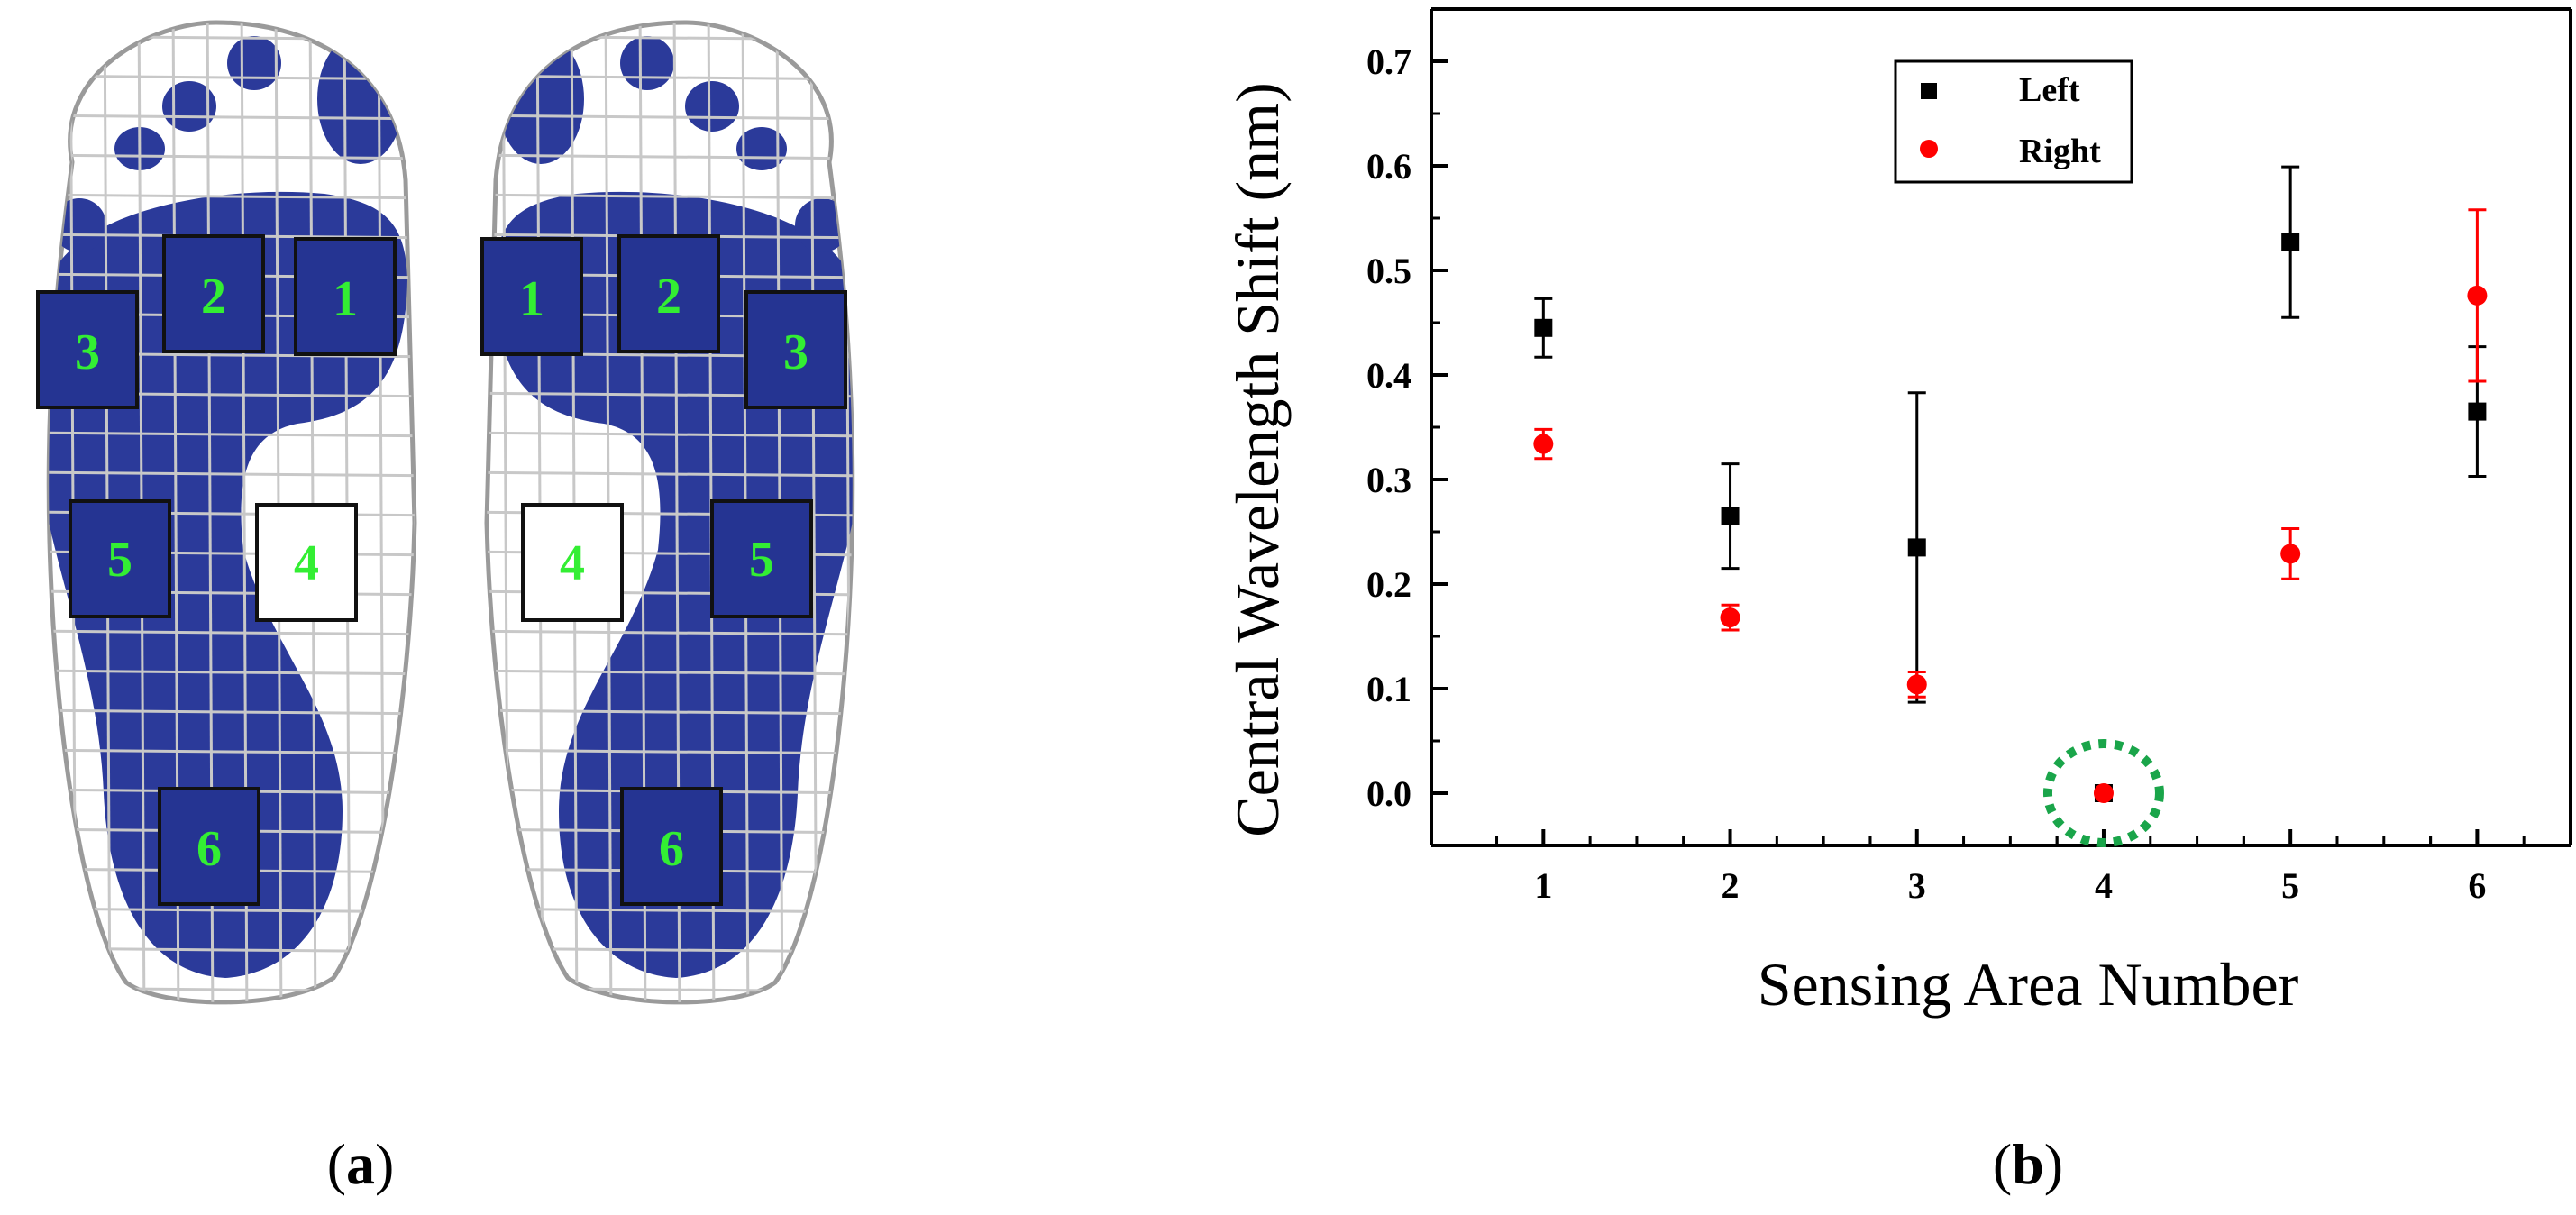 Image resolution: width=2576 pixels, height=1215 pixels. Describe the element at coordinates (2029, 984) in the screenshot. I see `x-axis-label: Sensing Area Number` at that location.